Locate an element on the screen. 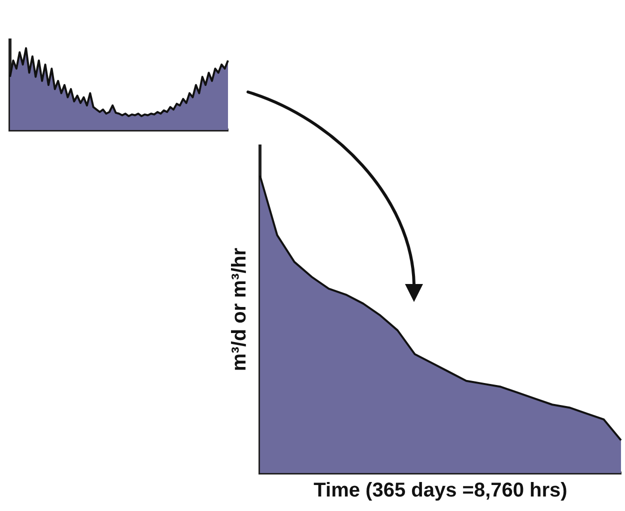  y-axis-title: m³/d or m³/hr is located at coordinates (239, 310).